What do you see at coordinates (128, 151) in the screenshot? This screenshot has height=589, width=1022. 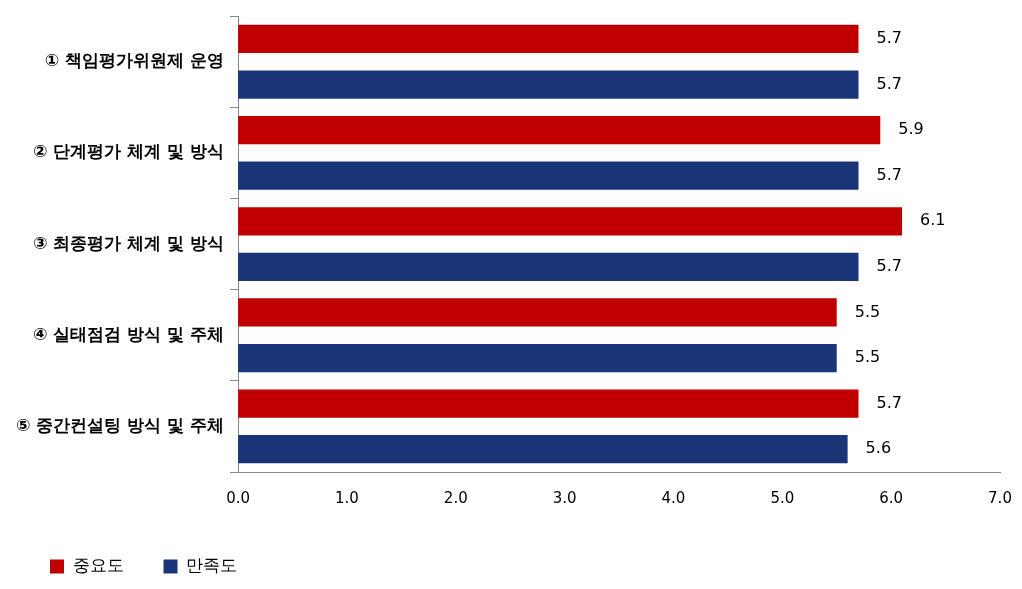 I see `y-tick-label: ② 단계평가 체계 및 방식` at bounding box center [128, 151].